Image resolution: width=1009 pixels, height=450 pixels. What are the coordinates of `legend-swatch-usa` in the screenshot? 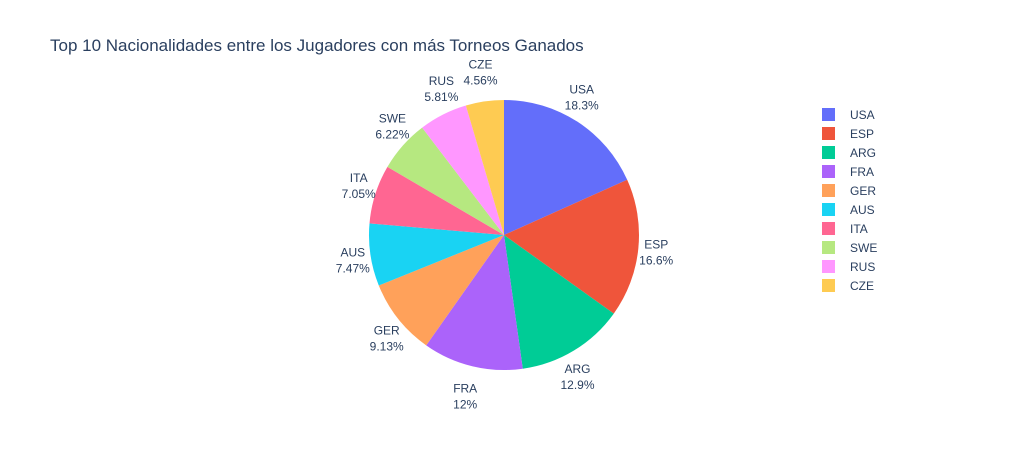 It's located at (828, 114).